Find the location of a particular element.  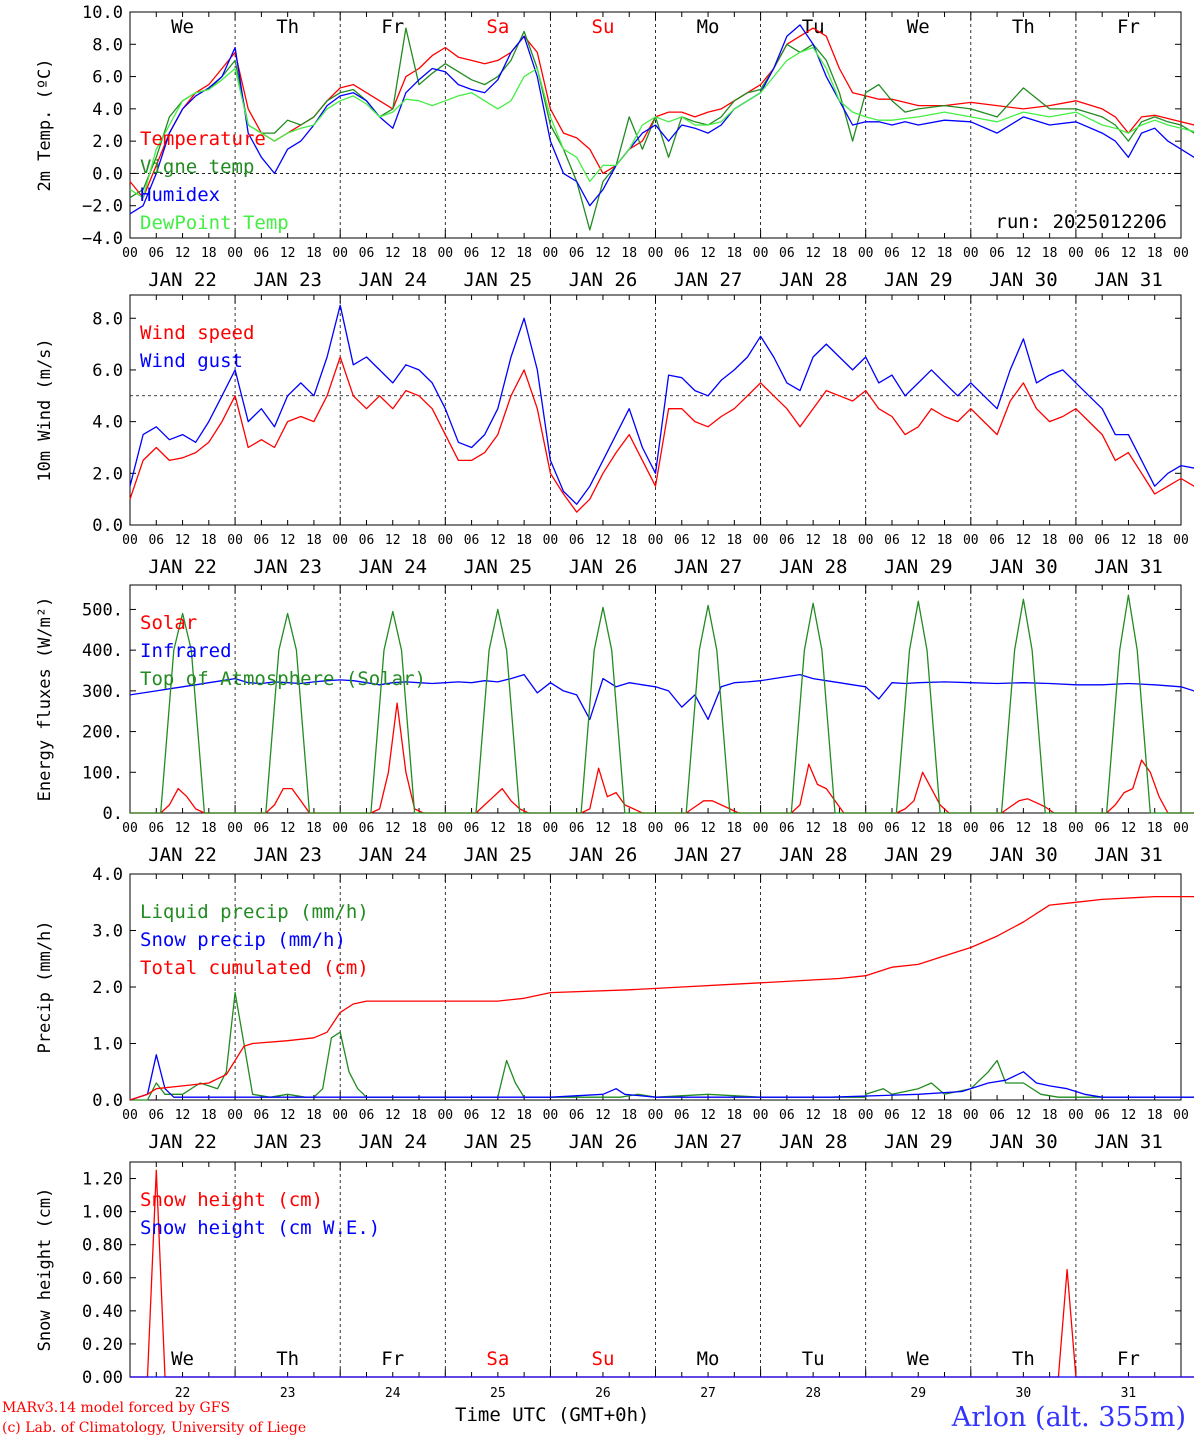

y-tick-label: 0.20 is located at coordinates (102, 1345).